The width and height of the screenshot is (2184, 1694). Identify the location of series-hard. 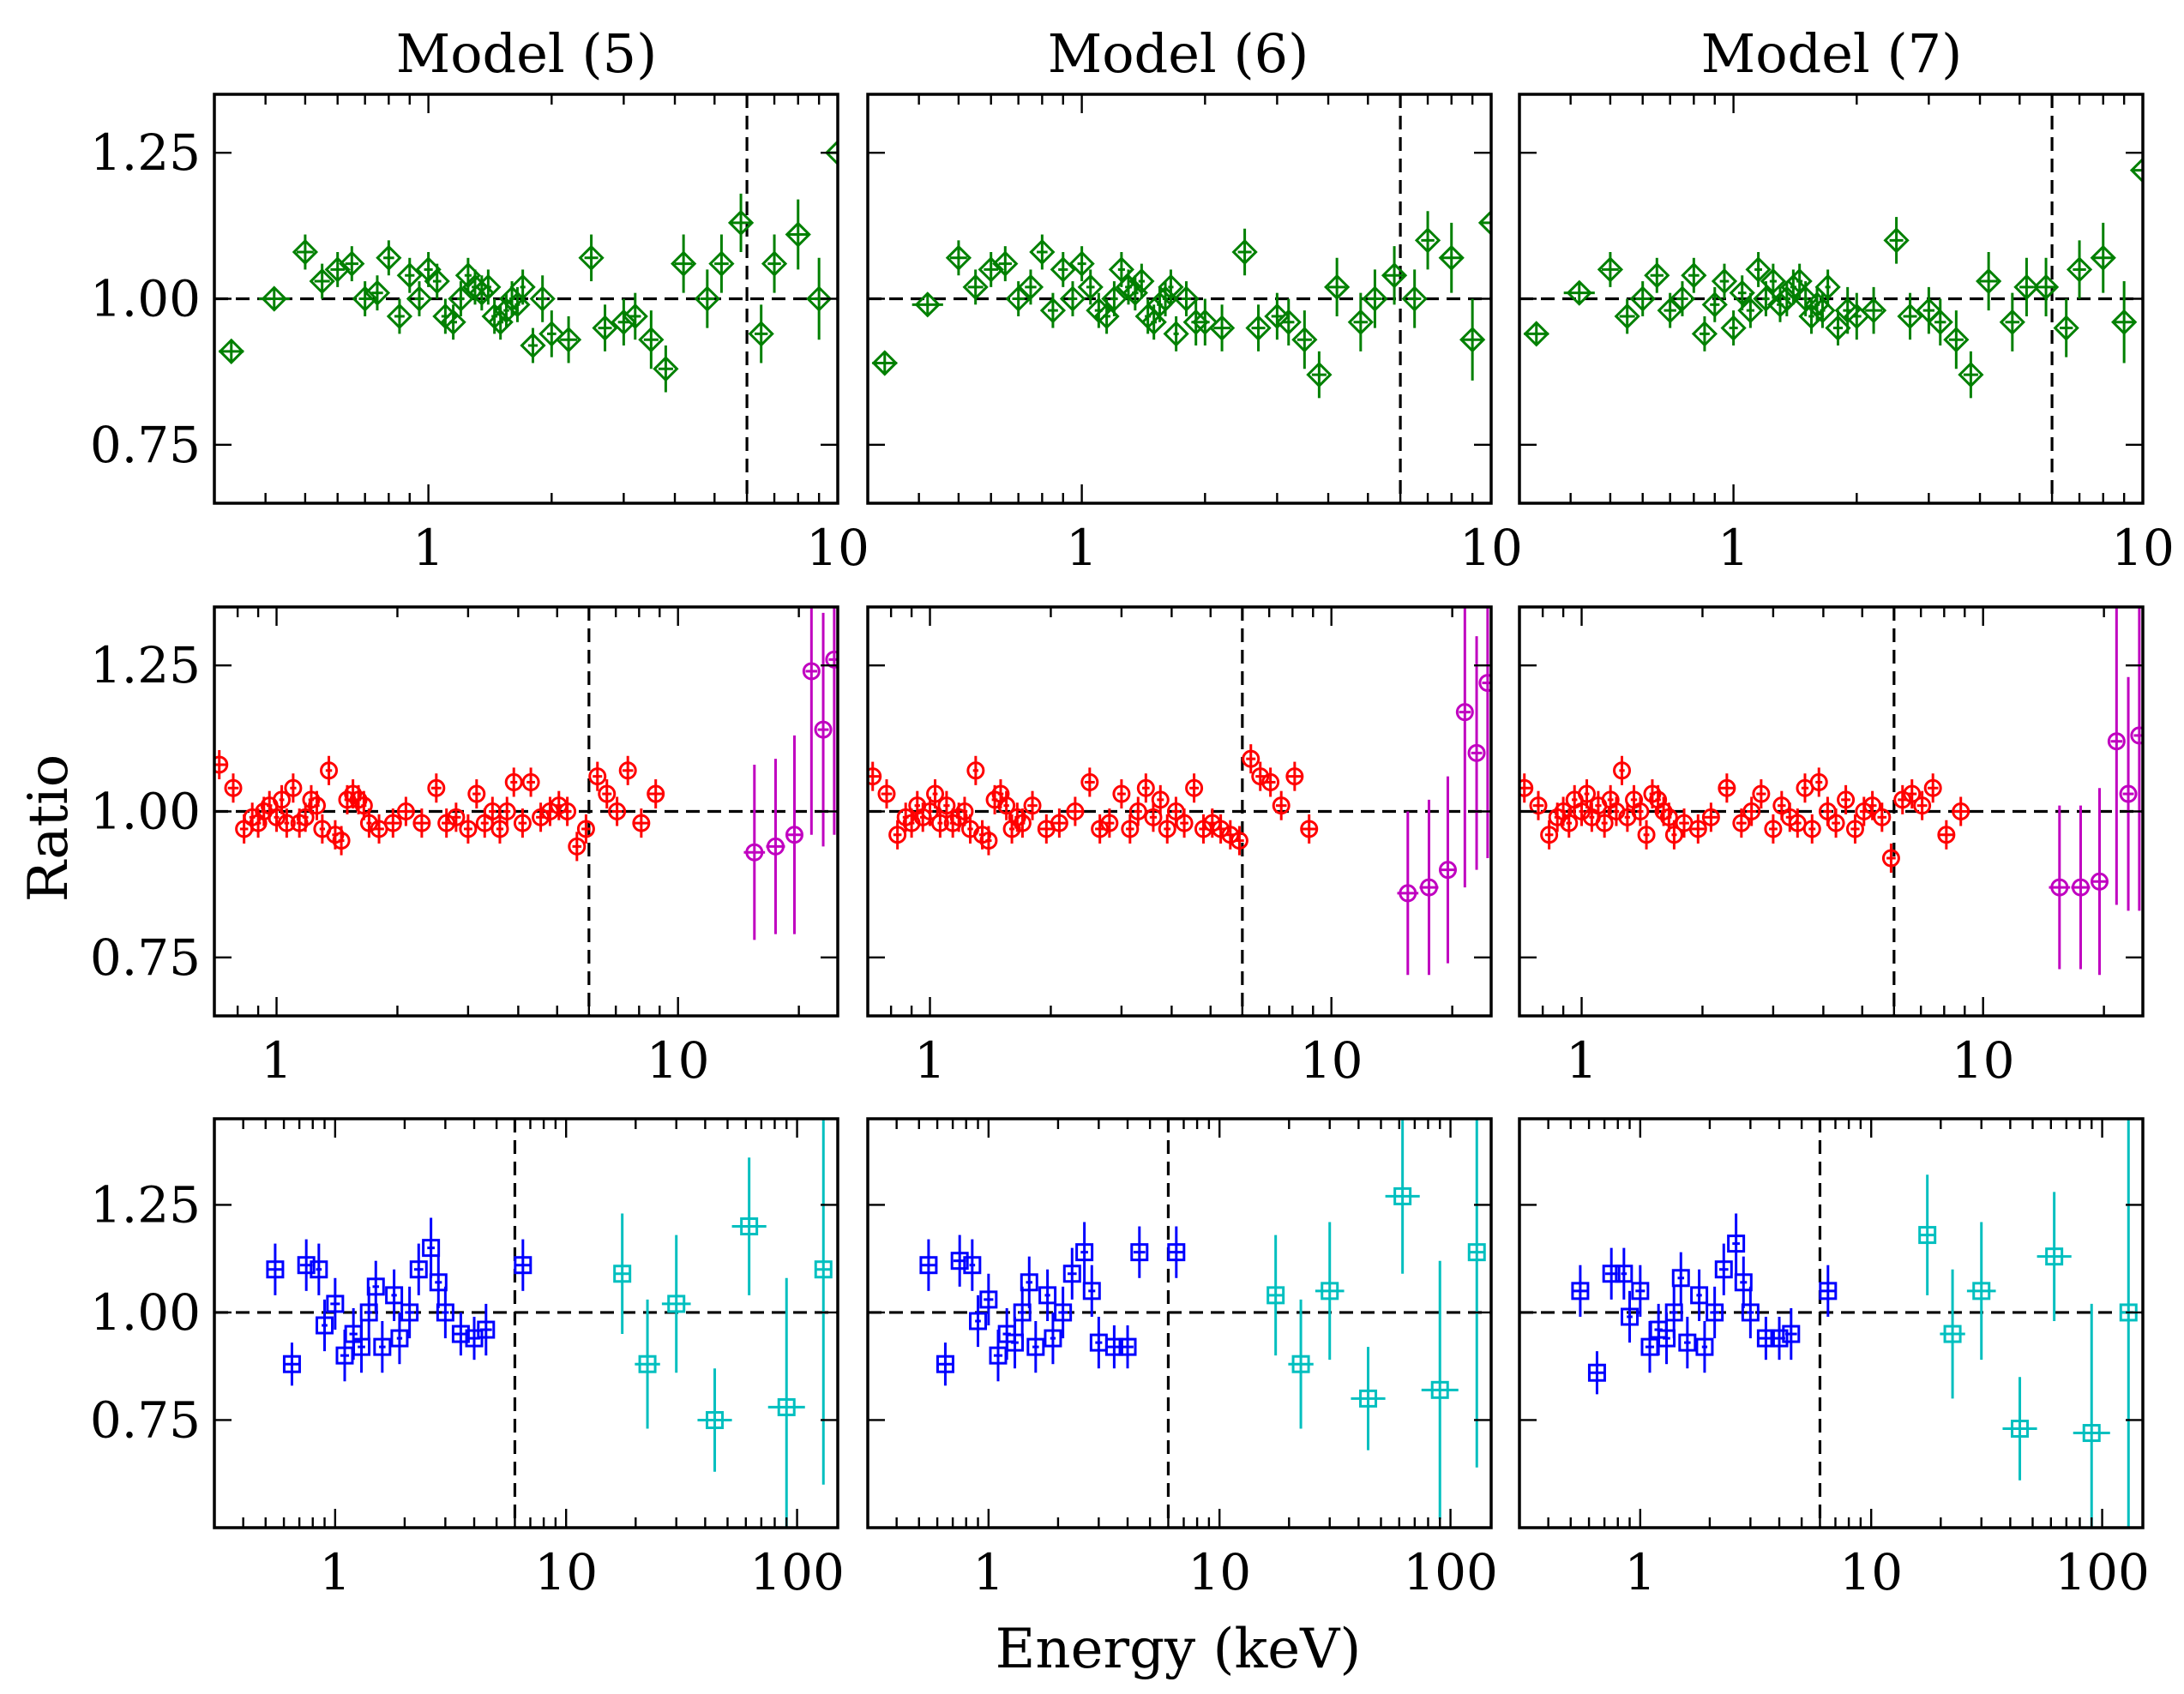
(1444, 791).